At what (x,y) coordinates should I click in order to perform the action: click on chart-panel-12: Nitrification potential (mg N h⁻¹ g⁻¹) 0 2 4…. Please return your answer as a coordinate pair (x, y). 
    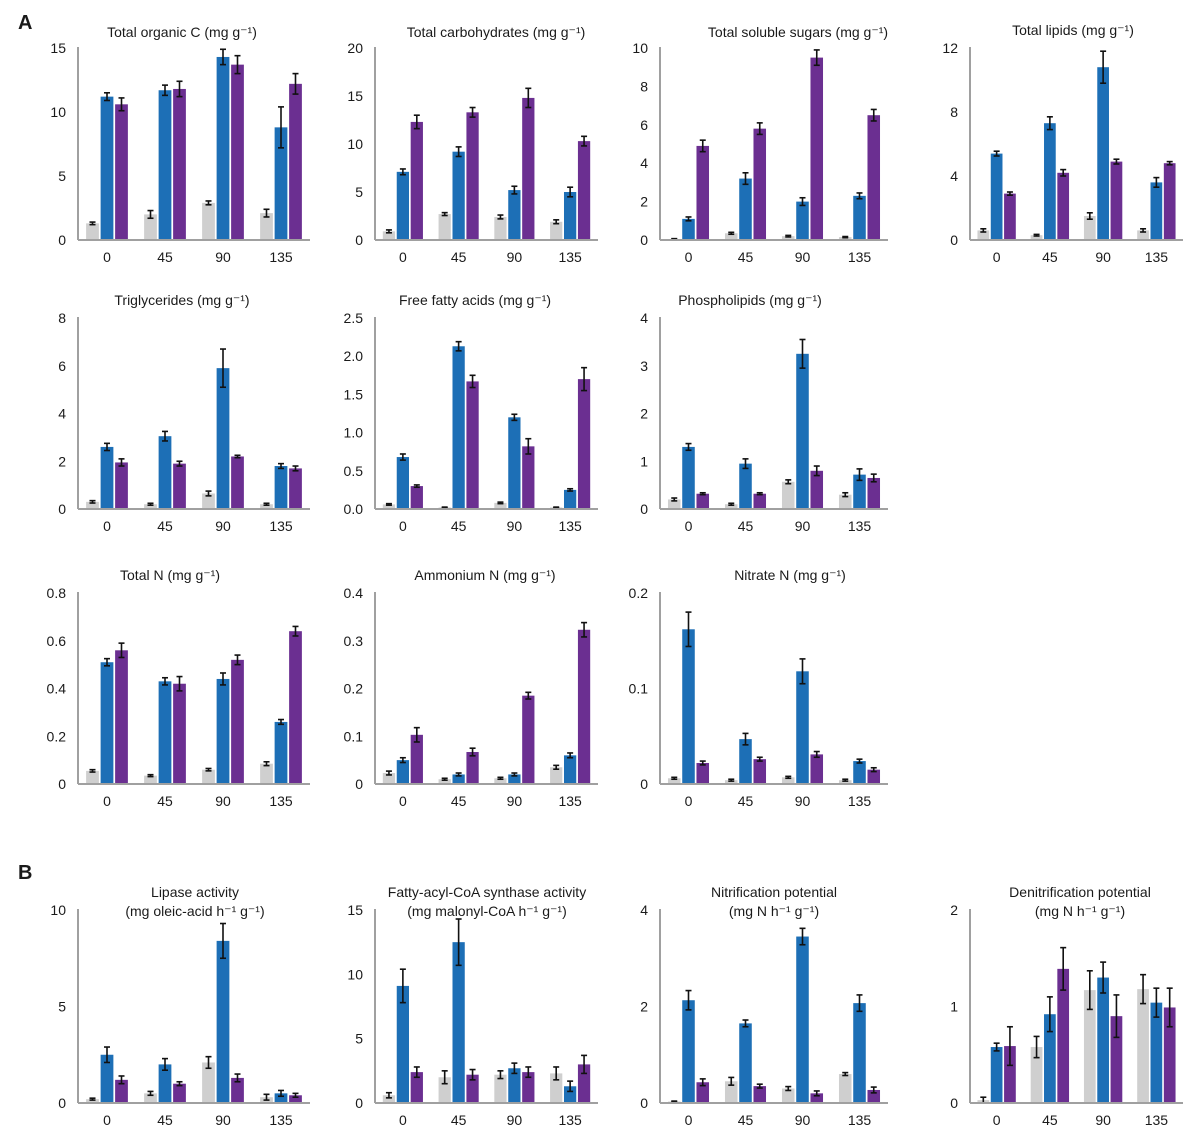
    Looking at the image, I should click on (764, 1006).